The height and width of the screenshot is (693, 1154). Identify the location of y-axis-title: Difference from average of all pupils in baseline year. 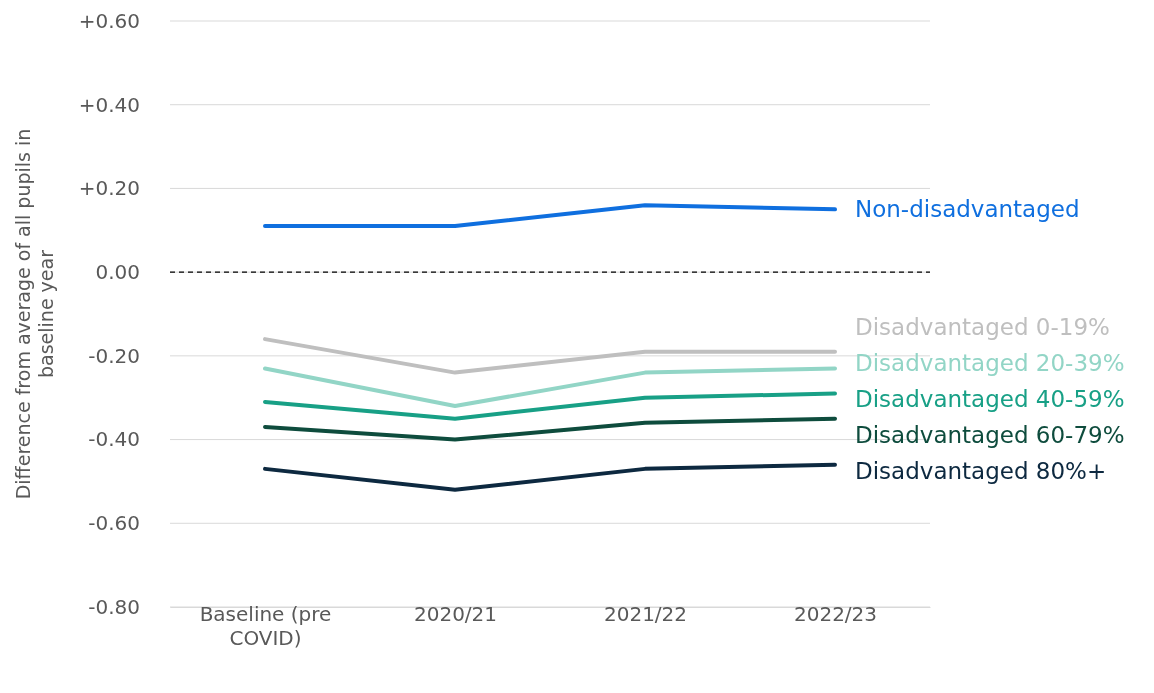
(34, 314).